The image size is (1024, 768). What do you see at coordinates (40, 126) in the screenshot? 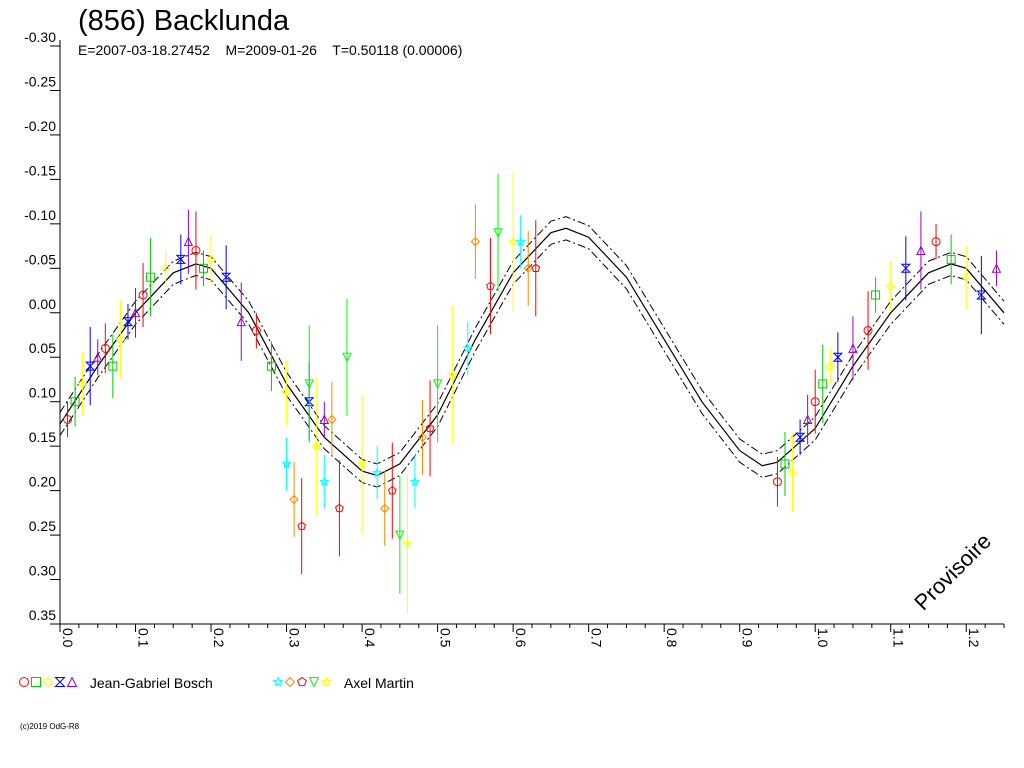
I see `y-tick-label: -0.20` at bounding box center [40, 126].